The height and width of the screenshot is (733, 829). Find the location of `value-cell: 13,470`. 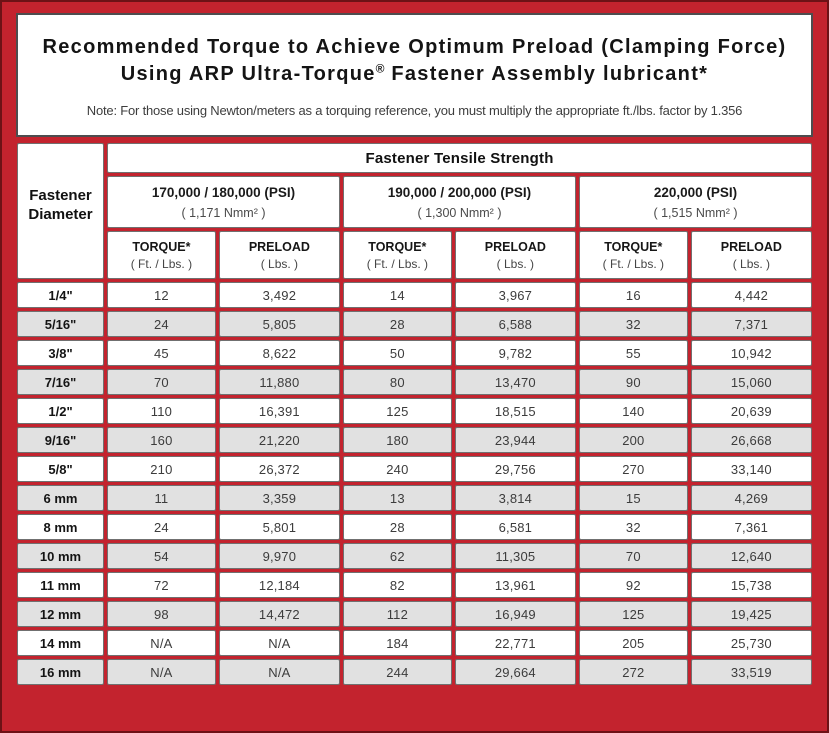

value-cell: 13,470 is located at coordinates (515, 382).